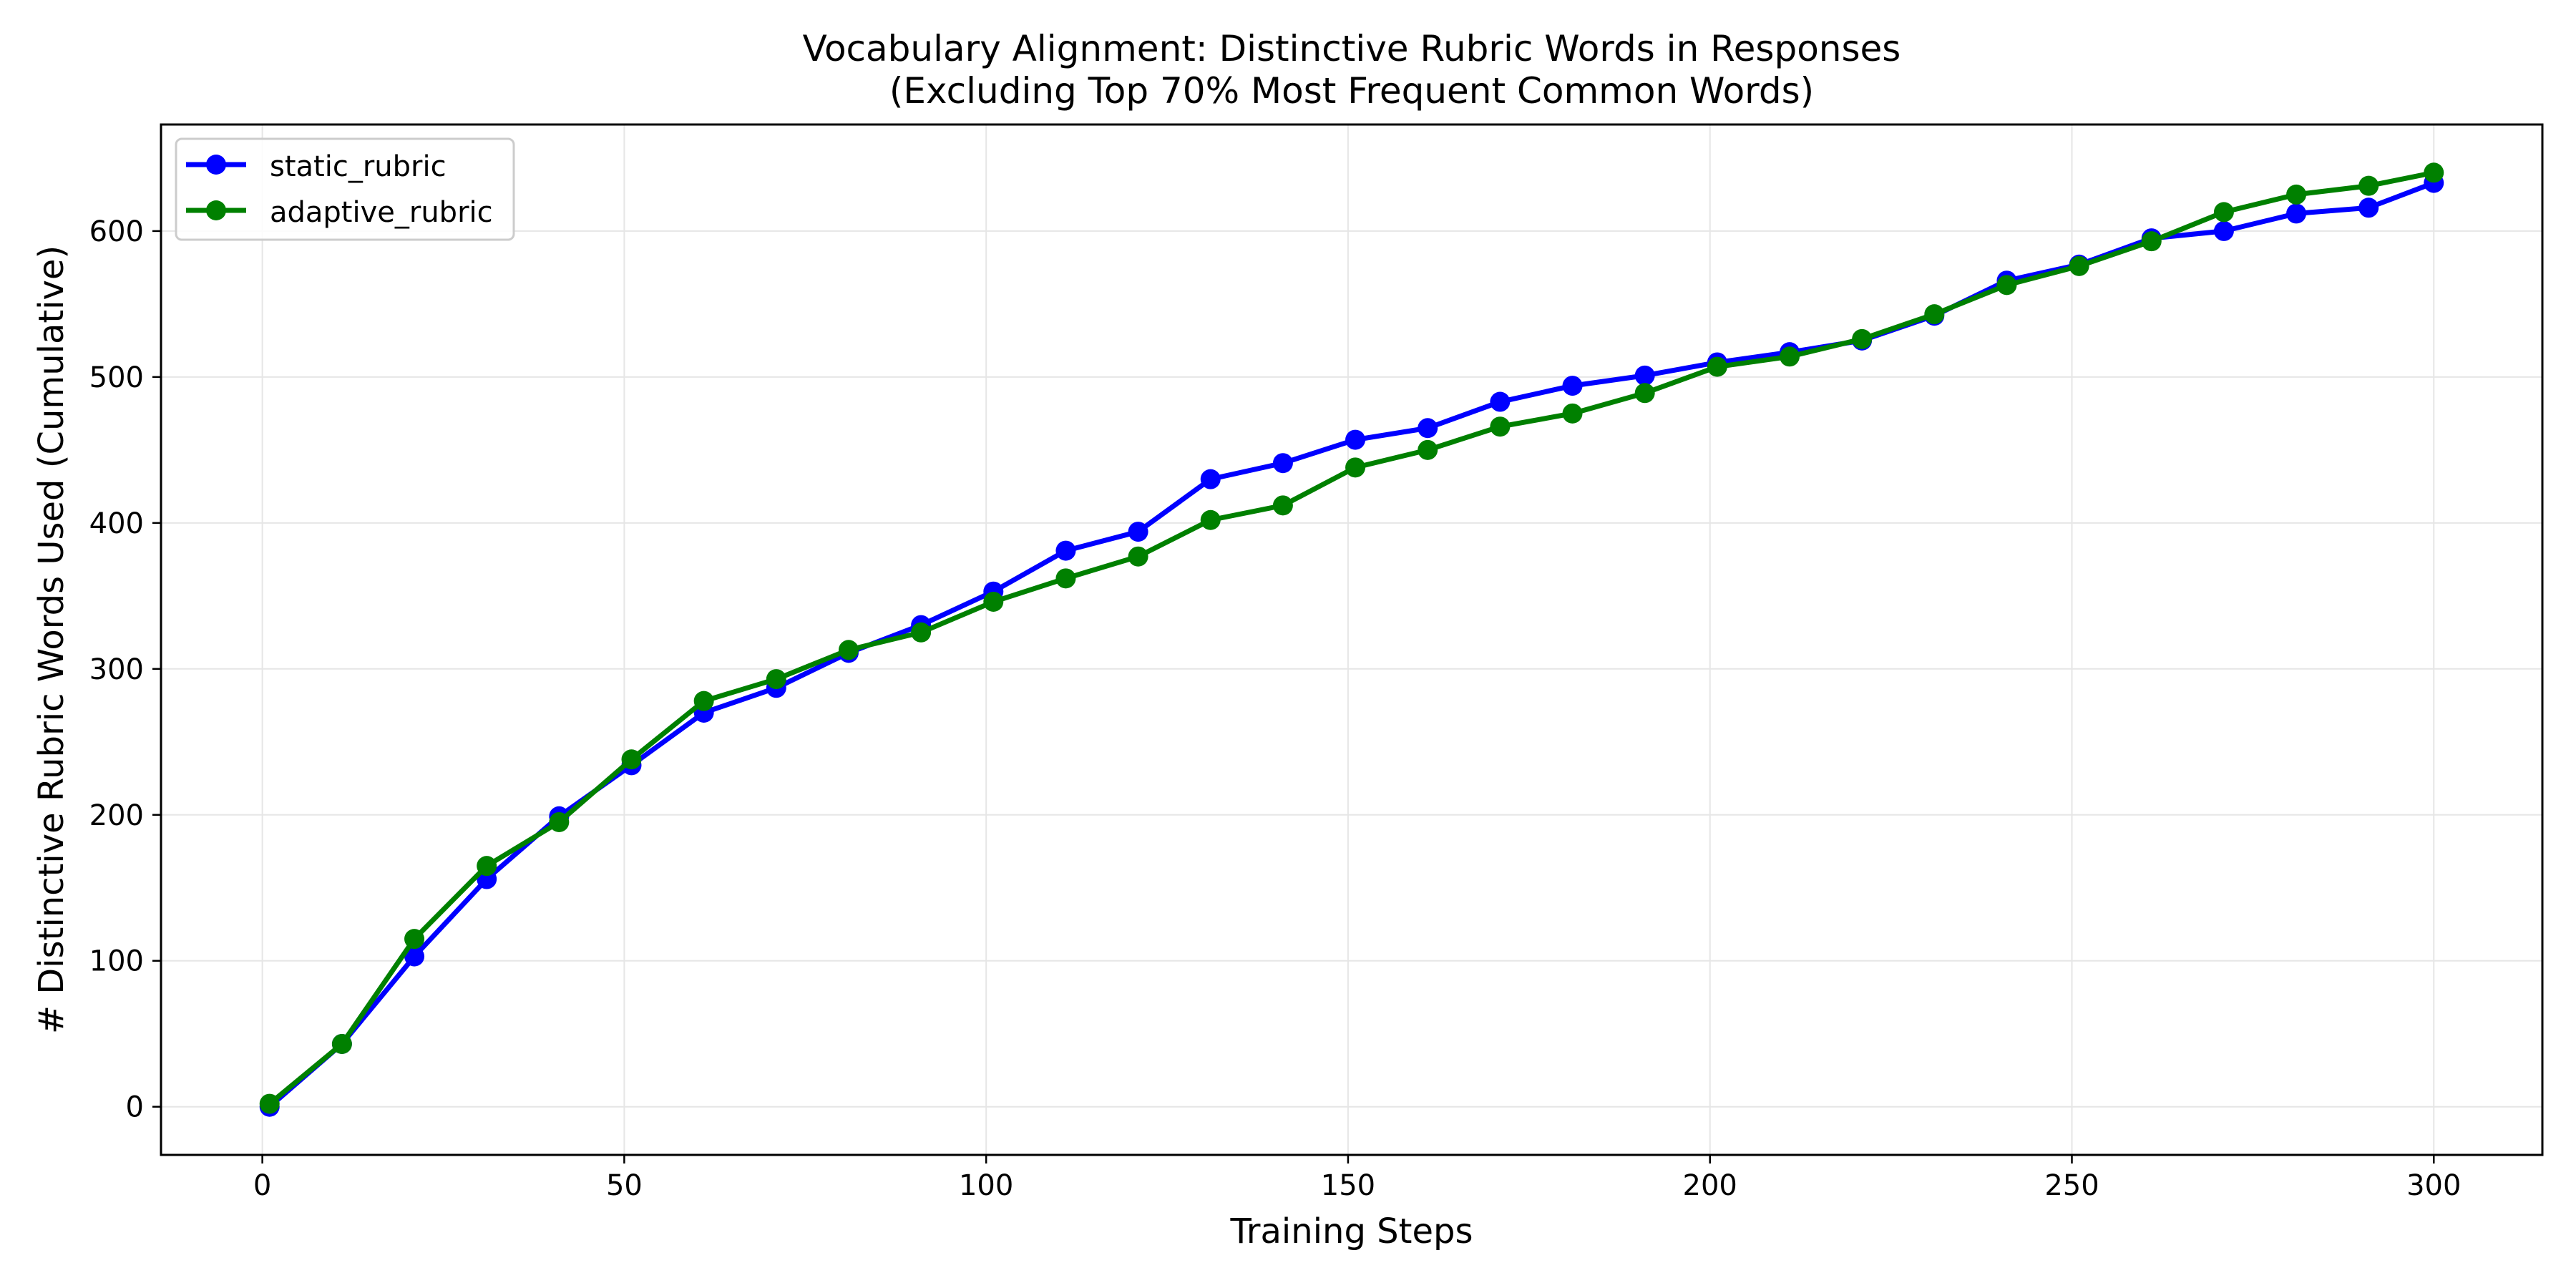  I want to click on legend-label-adaptive-rubric: adaptive_rubric, so click(381, 212).